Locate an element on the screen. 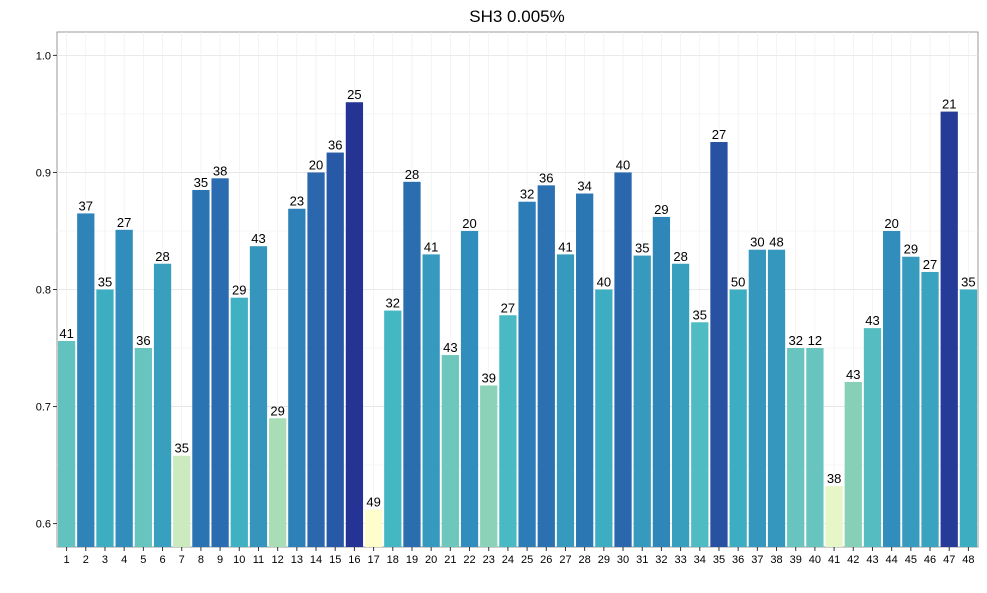  x-tick-label: 21 is located at coordinates (450, 560).